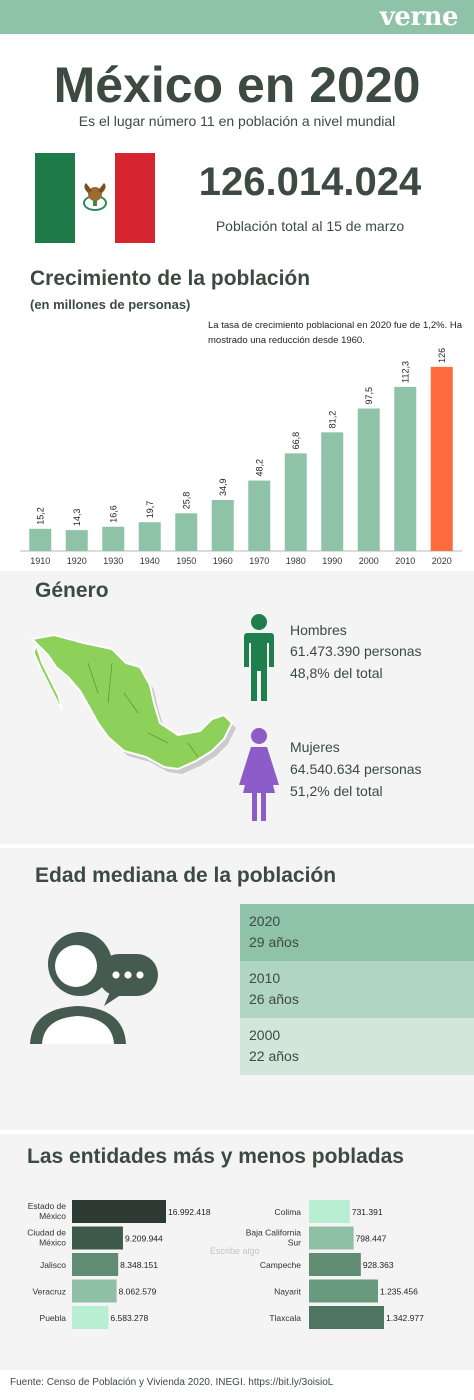 This screenshot has height=1400, width=474. I want to click on bar-value-label: 126, so click(442, 355).